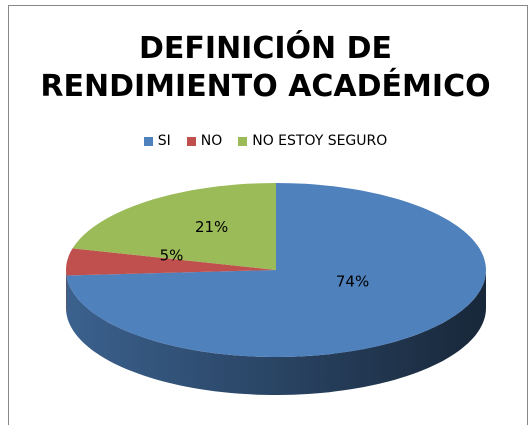 The image size is (531, 425). I want to click on legend-item: NO ESTOY SEGURO, so click(312, 141).